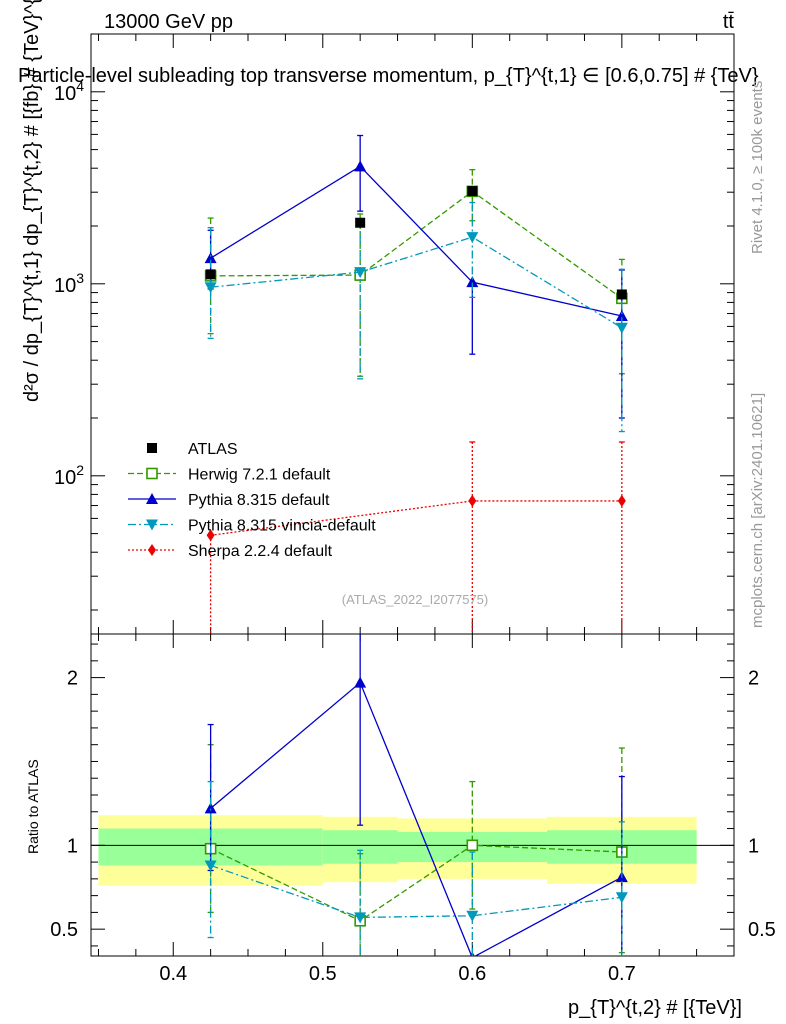  I want to click on analysis-watermark: (ATLAS_2022_I2077575), so click(415, 599).